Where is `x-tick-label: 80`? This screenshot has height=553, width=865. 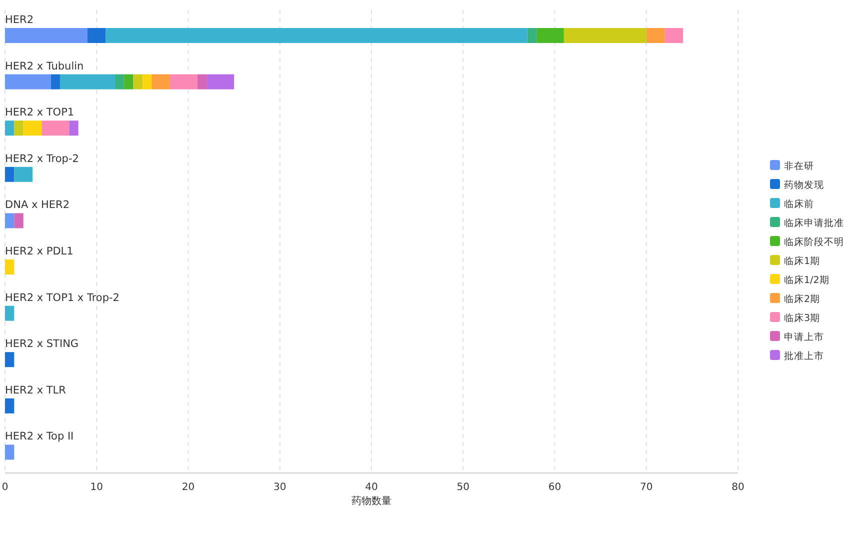 x-tick-label: 80 is located at coordinates (738, 487).